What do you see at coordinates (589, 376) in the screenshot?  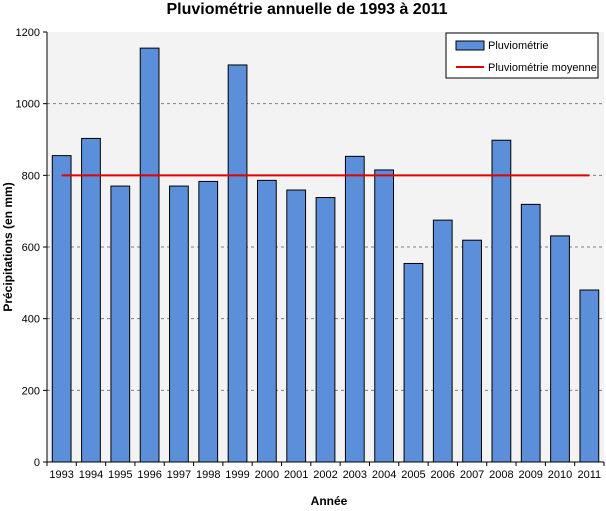 I see `bar-2011` at bounding box center [589, 376].